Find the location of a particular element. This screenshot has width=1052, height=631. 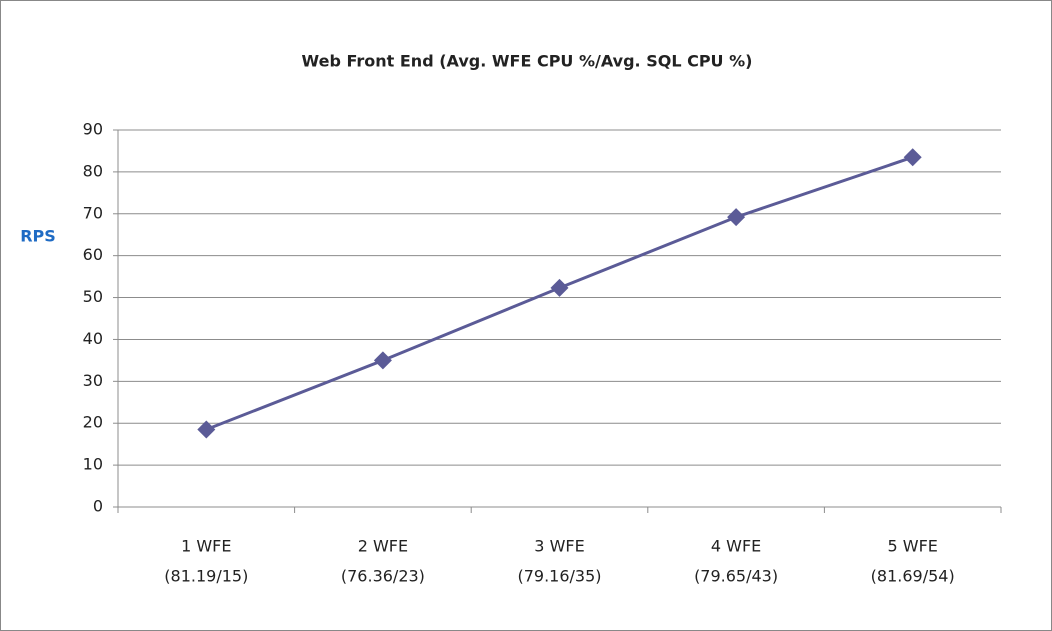

x-tick-label: (79.16/35) is located at coordinates (559, 576).